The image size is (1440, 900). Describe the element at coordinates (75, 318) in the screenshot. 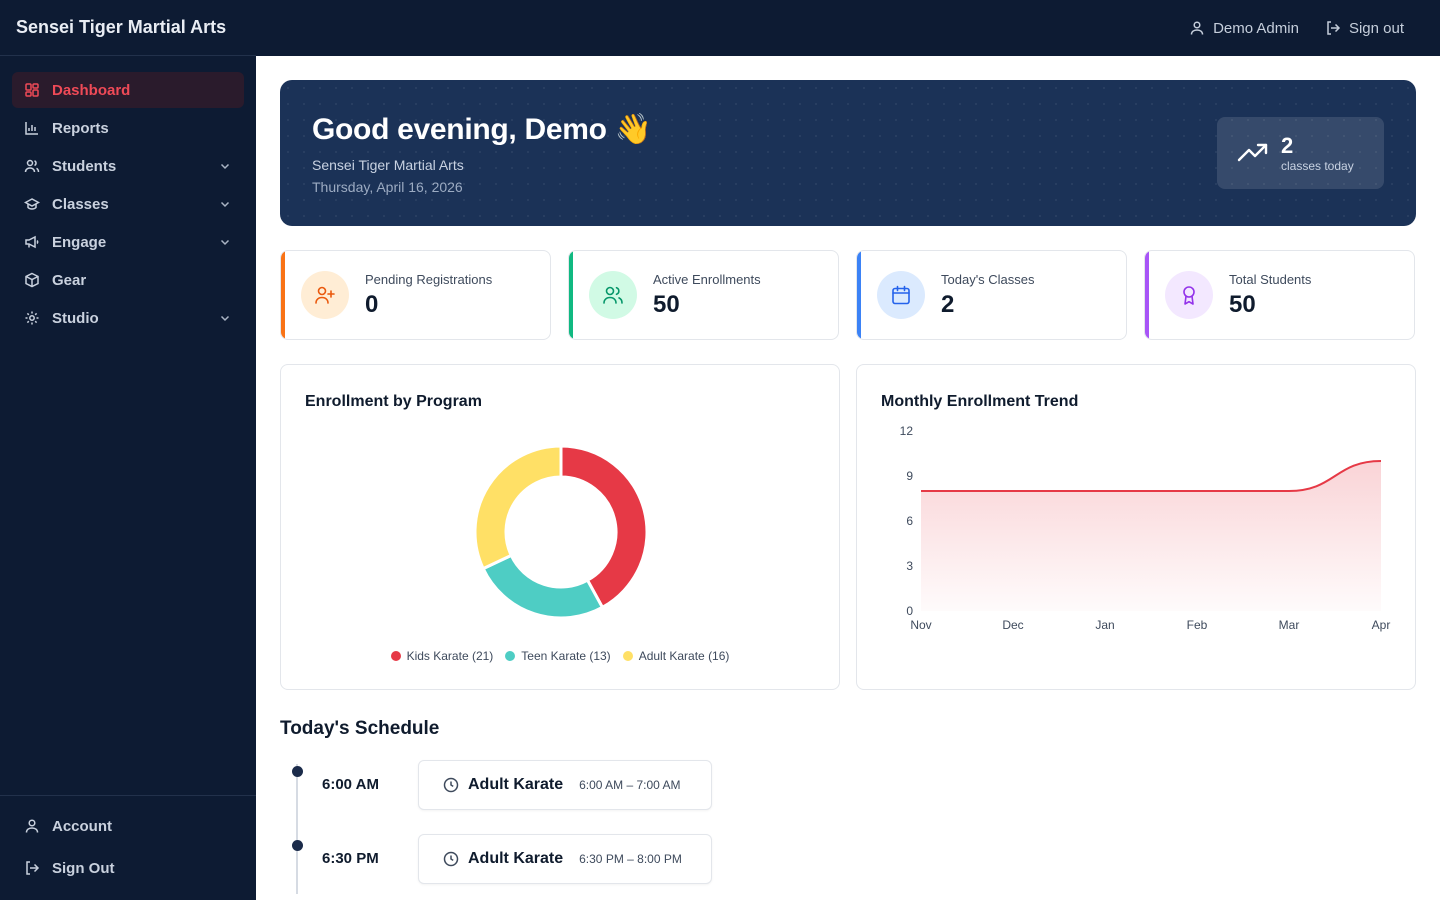

I see `sidebar-item-label: Studio` at that location.